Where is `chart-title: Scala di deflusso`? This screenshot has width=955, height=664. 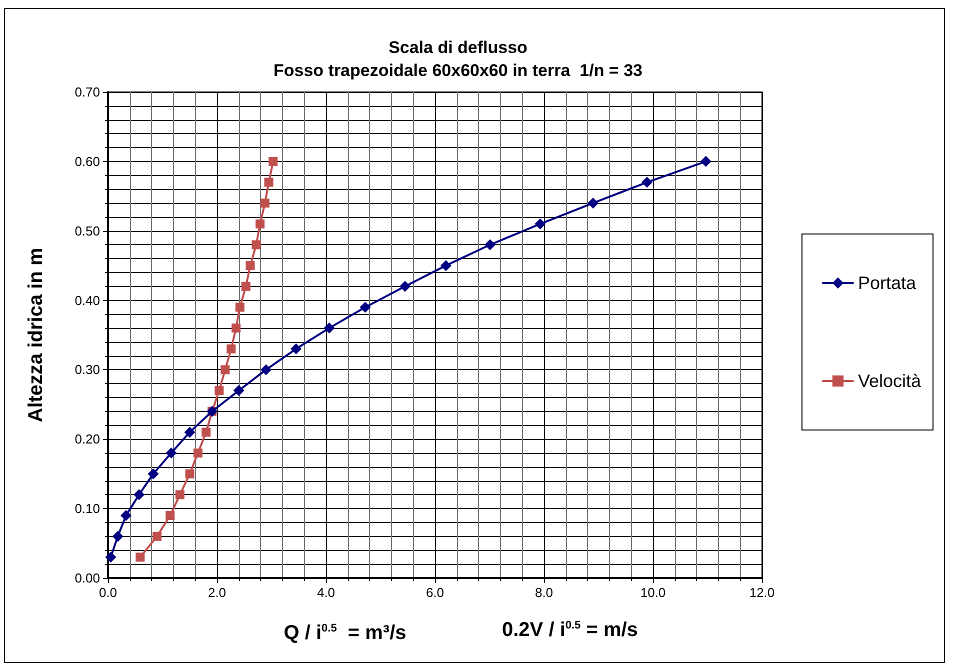
chart-title: Scala di deflusso is located at coordinates (458, 47).